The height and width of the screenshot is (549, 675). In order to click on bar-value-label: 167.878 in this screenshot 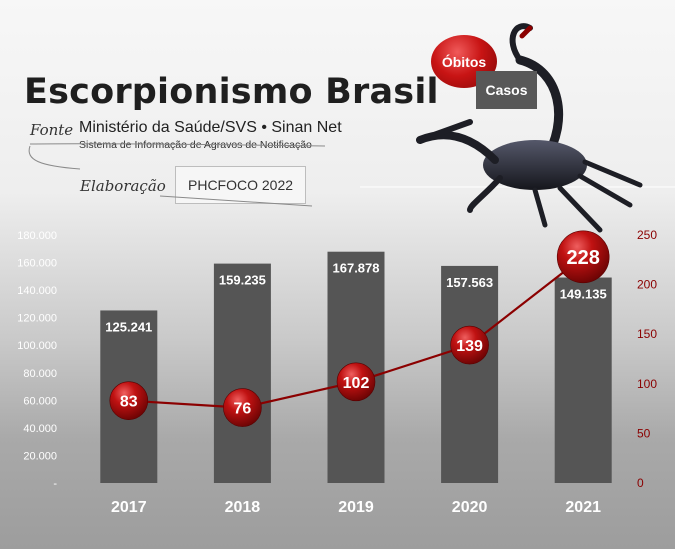, I will do `click(356, 268)`.